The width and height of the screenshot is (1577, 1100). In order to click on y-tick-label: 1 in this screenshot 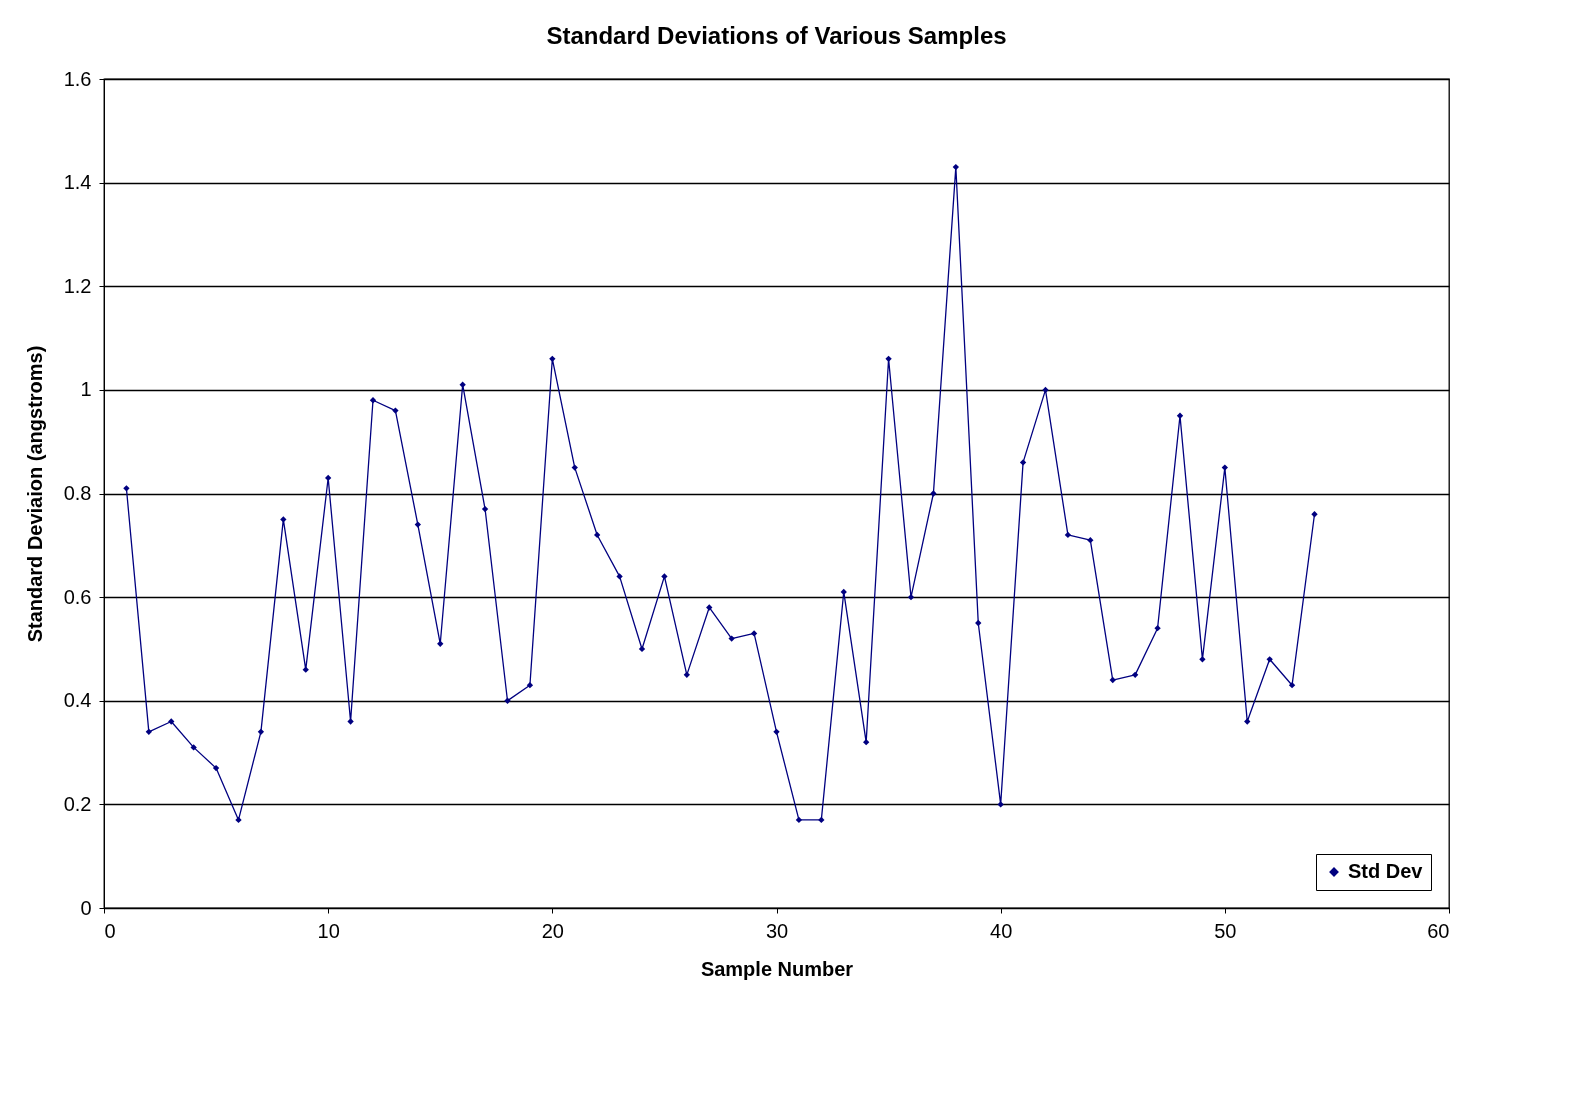, I will do `click(86, 389)`.